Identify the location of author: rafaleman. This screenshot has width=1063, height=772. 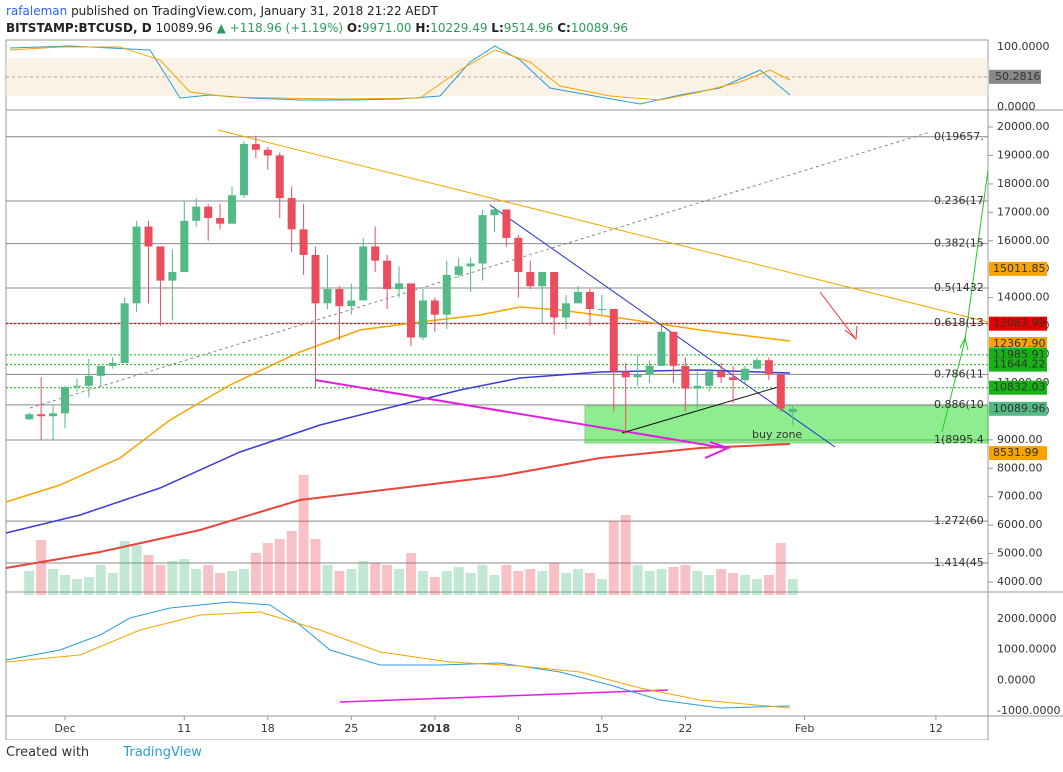
(37, 11).